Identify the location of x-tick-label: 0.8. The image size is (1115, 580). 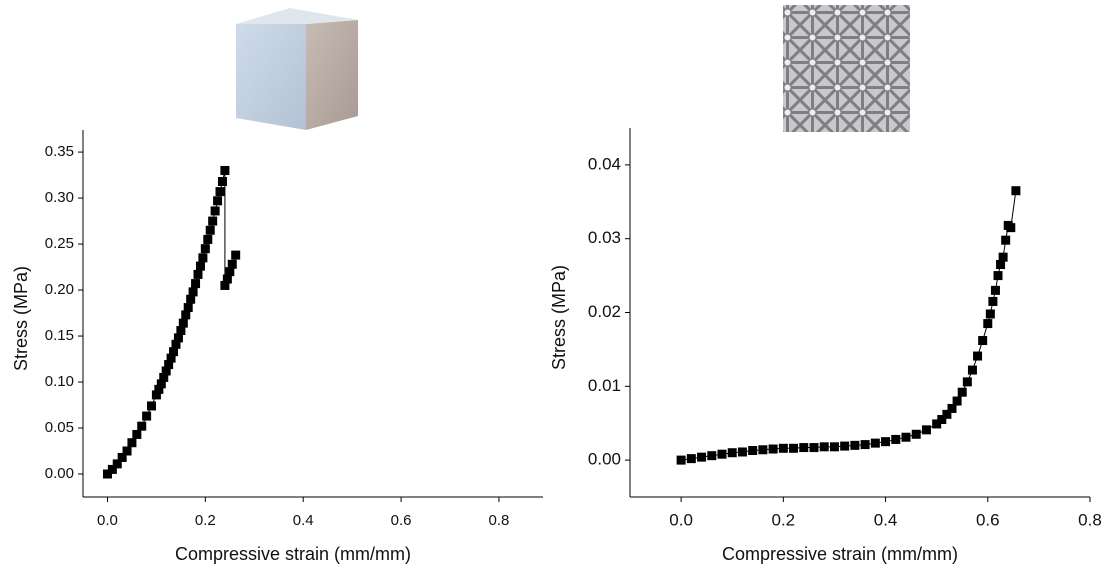
(499, 520).